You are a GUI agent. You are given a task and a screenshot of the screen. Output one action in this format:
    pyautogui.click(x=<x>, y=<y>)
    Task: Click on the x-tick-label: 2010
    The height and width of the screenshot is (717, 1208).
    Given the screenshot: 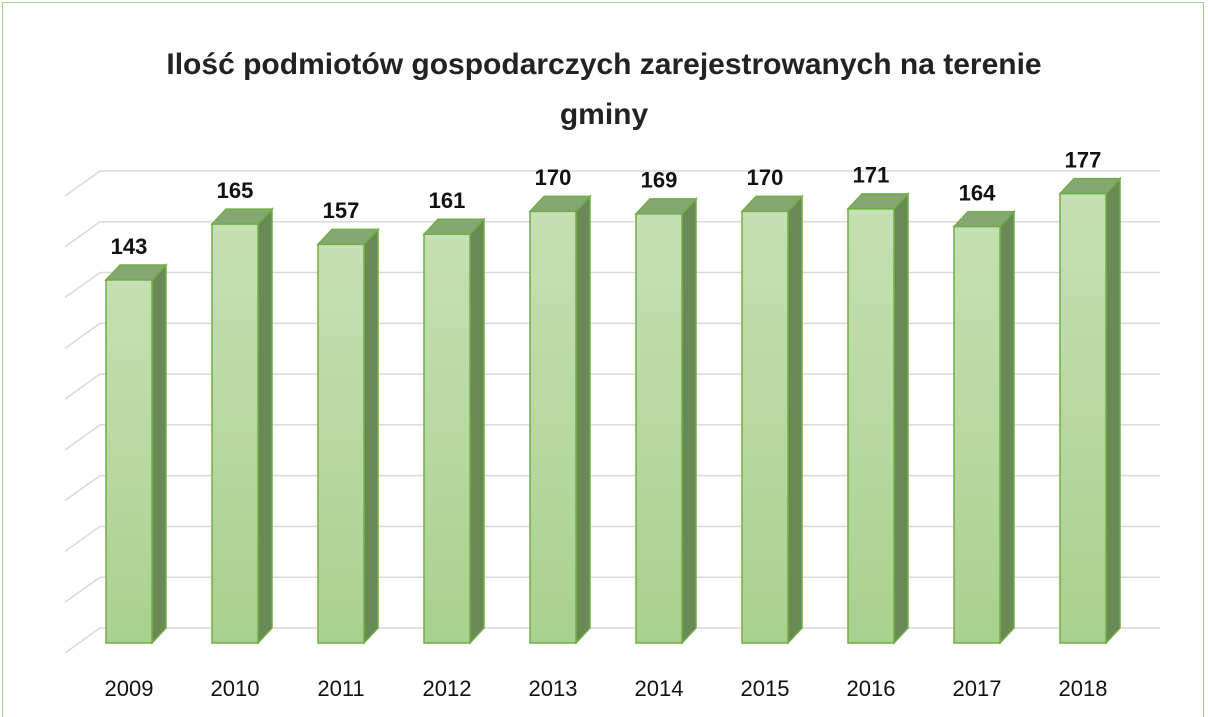 What is the action you would take?
    pyautogui.click(x=235, y=688)
    